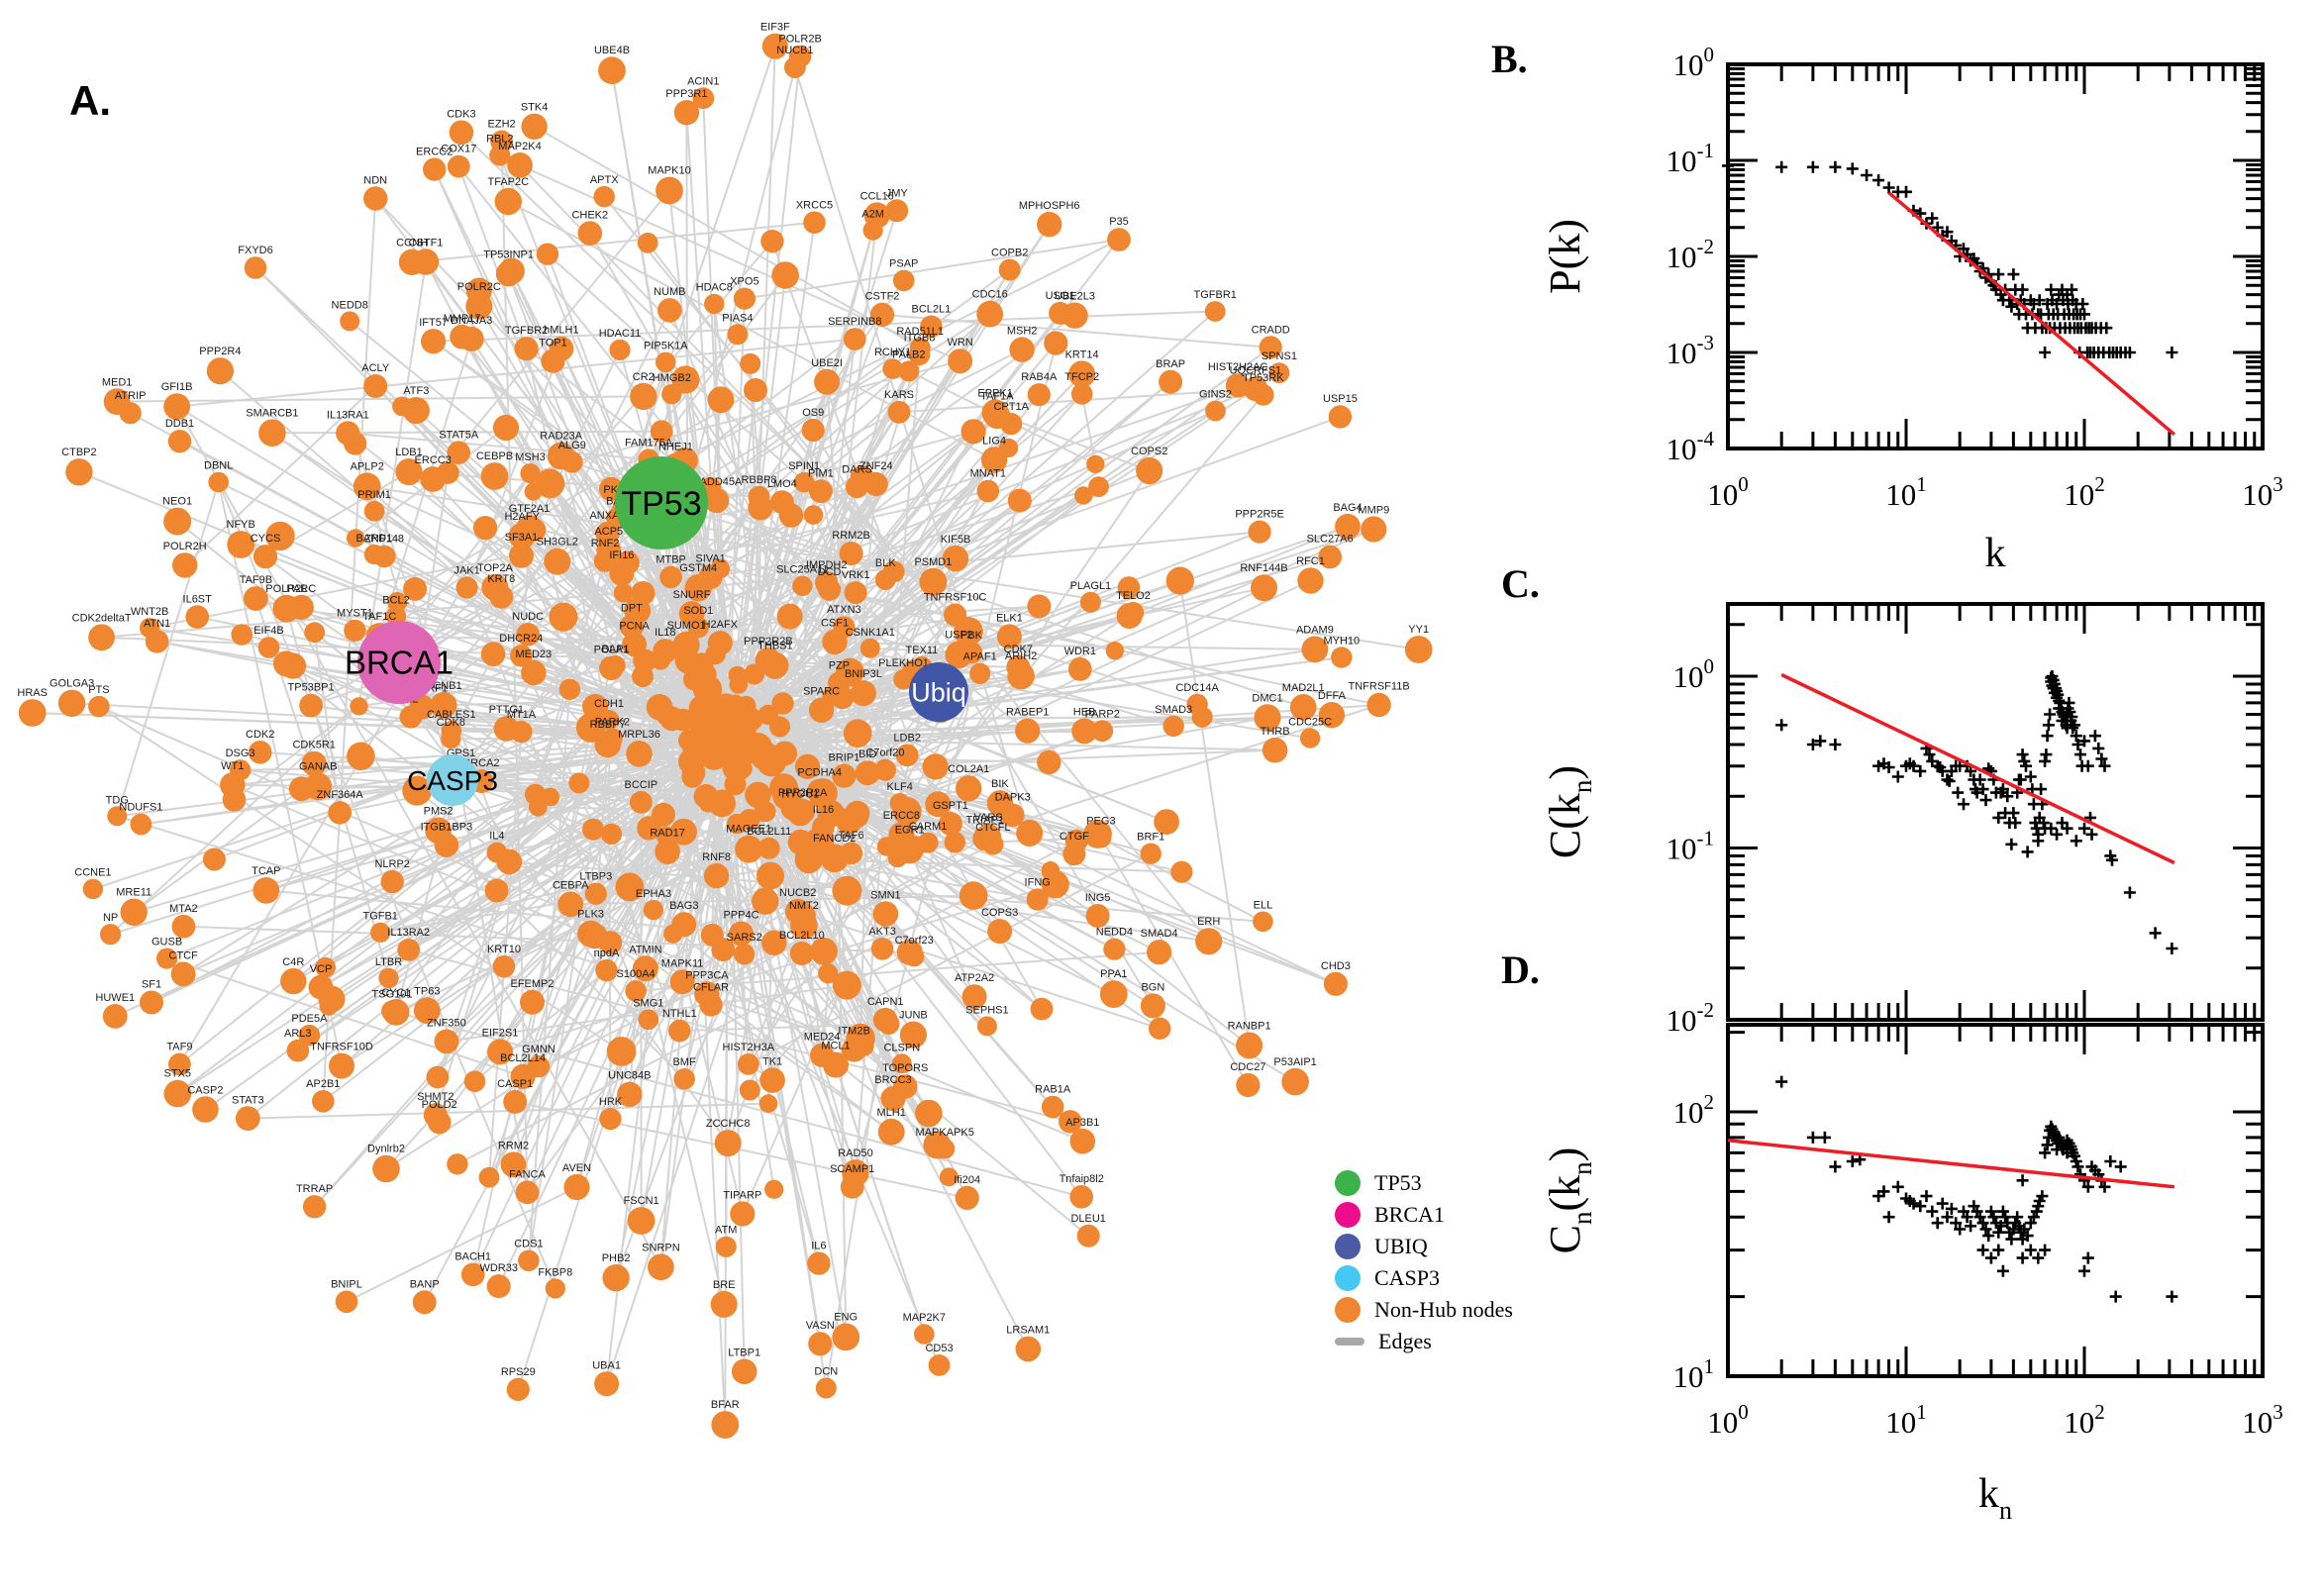  What do you see at coordinates (530, 457) in the screenshot?
I see `svg-text: MSH3` at bounding box center [530, 457].